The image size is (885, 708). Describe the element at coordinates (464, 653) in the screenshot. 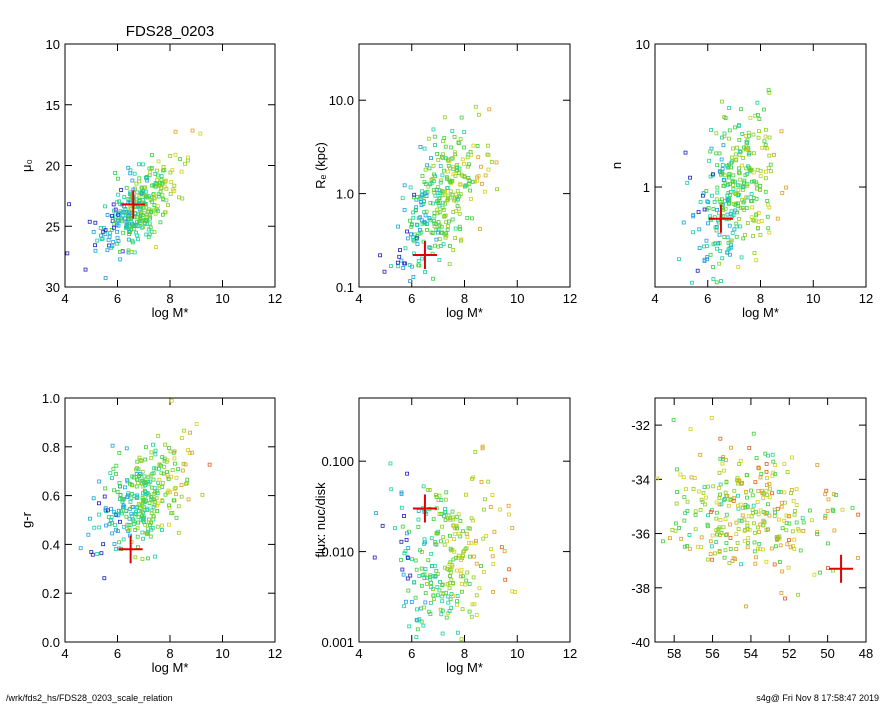

I see `x-tick-label: 8` at that location.